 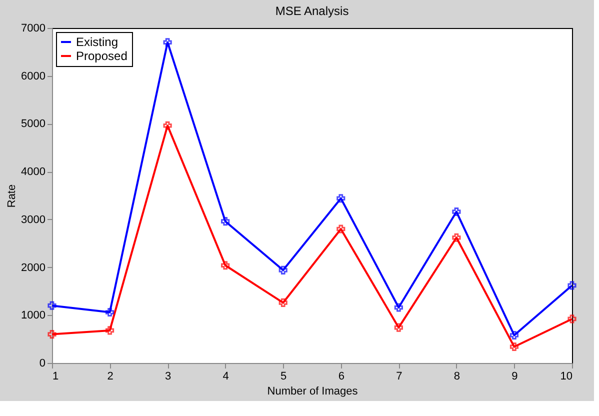 I want to click on x-axis-title: Number of Images, so click(x=312, y=392).